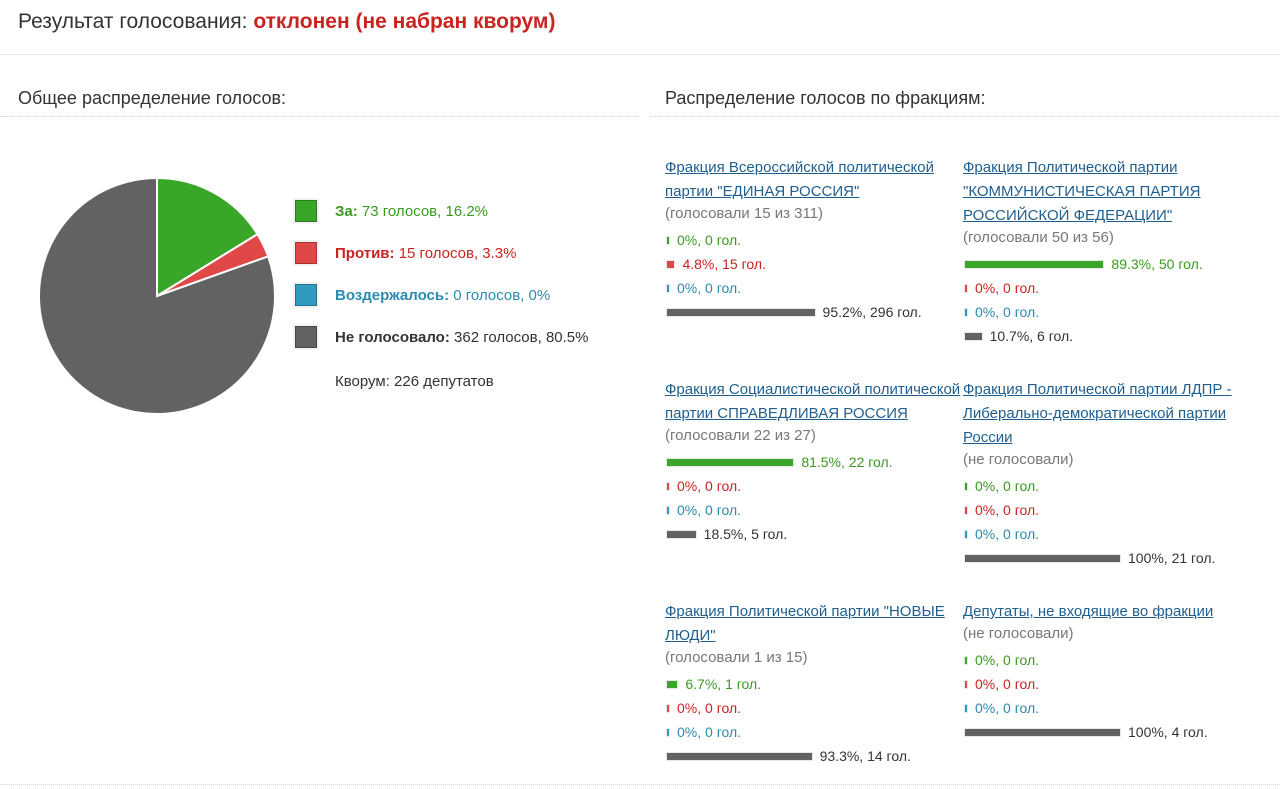 The height and width of the screenshot is (789, 1280). Describe the element at coordinates (805, 623) in the screenshot. I see `faction-link: Фракция Политической партии "НОВЫЕ ЛЮДИ"` at that location.